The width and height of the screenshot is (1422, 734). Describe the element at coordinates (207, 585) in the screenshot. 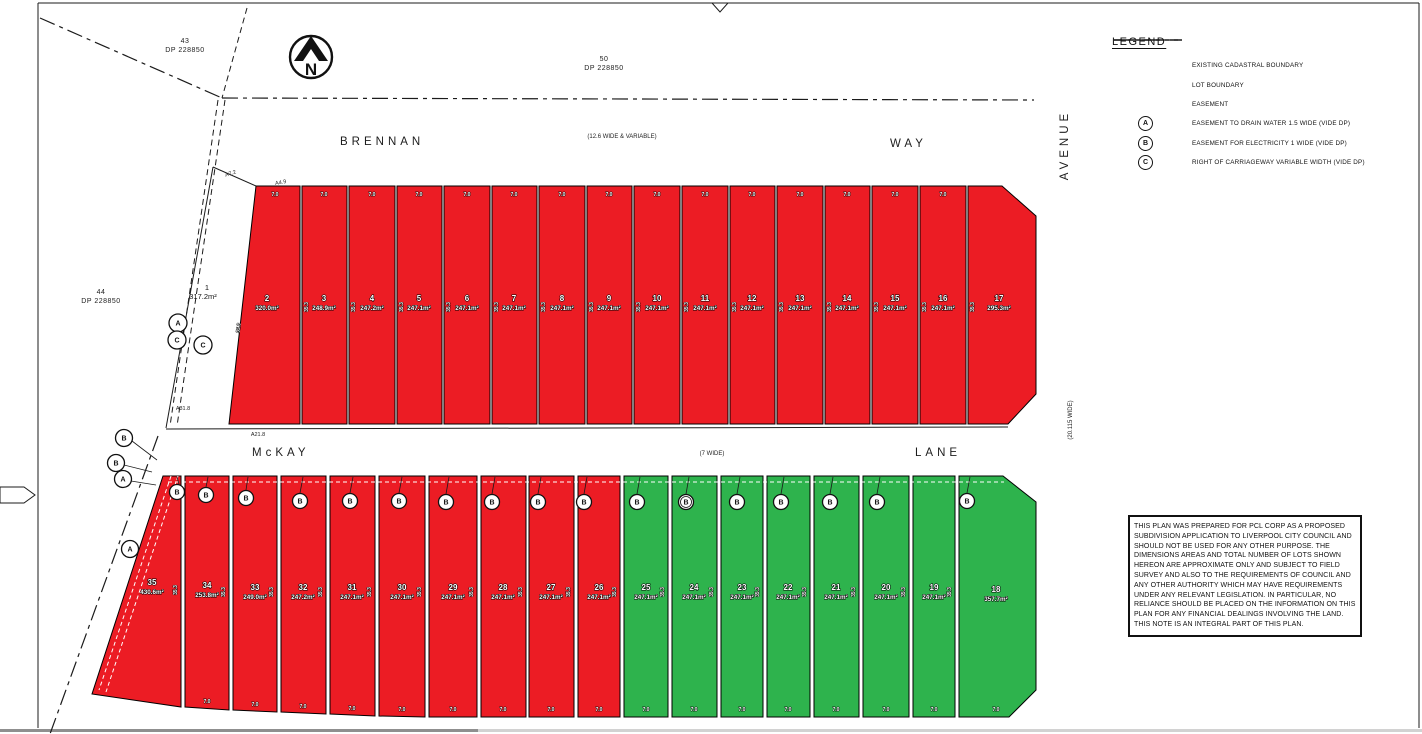

I see `lot-number: 34` at that location.